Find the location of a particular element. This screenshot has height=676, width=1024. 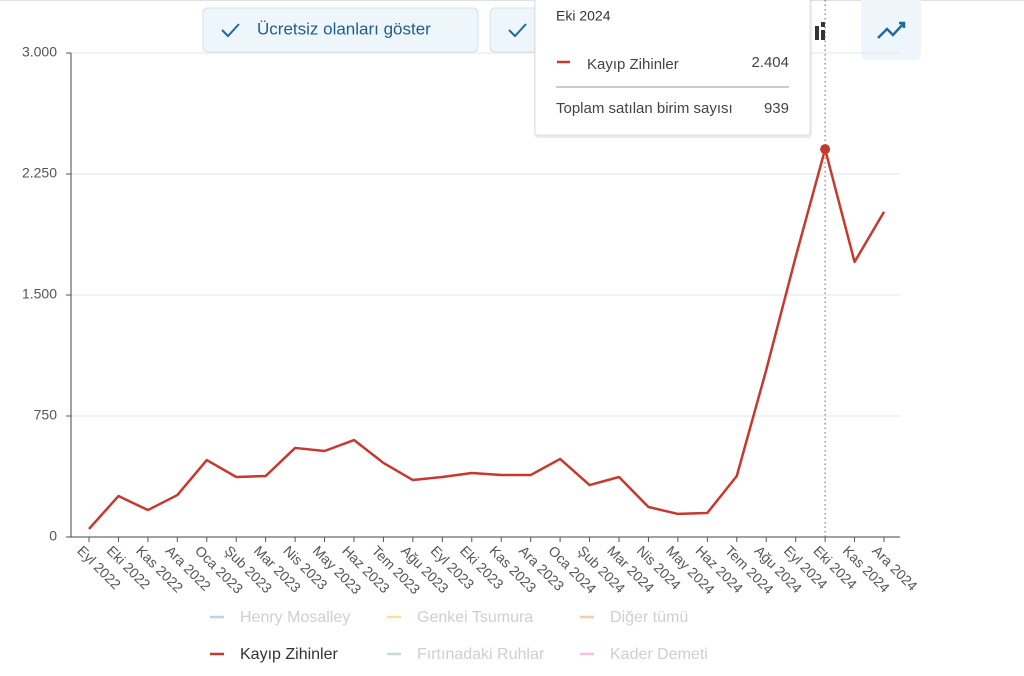

y-tick-label: 3.000 is located at coordinates (39, 52).